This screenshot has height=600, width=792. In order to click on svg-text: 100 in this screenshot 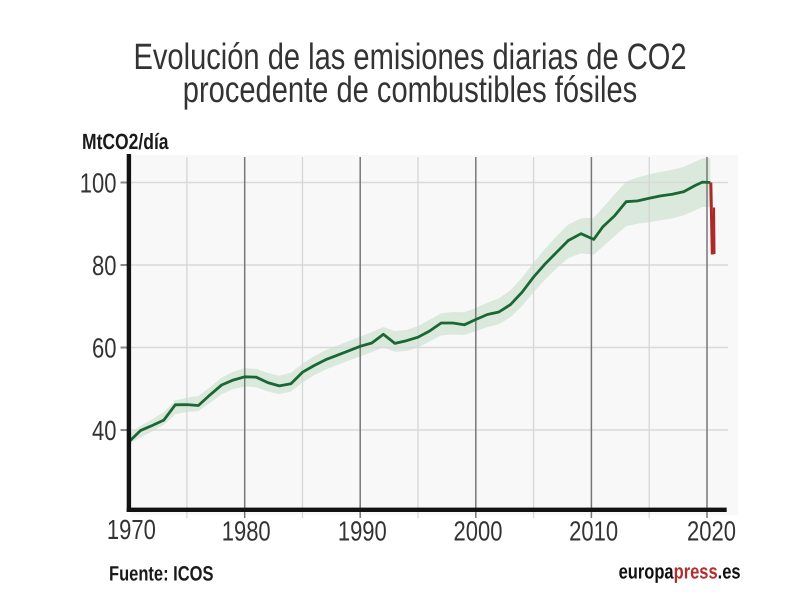, I will do `click(98, 183)`.